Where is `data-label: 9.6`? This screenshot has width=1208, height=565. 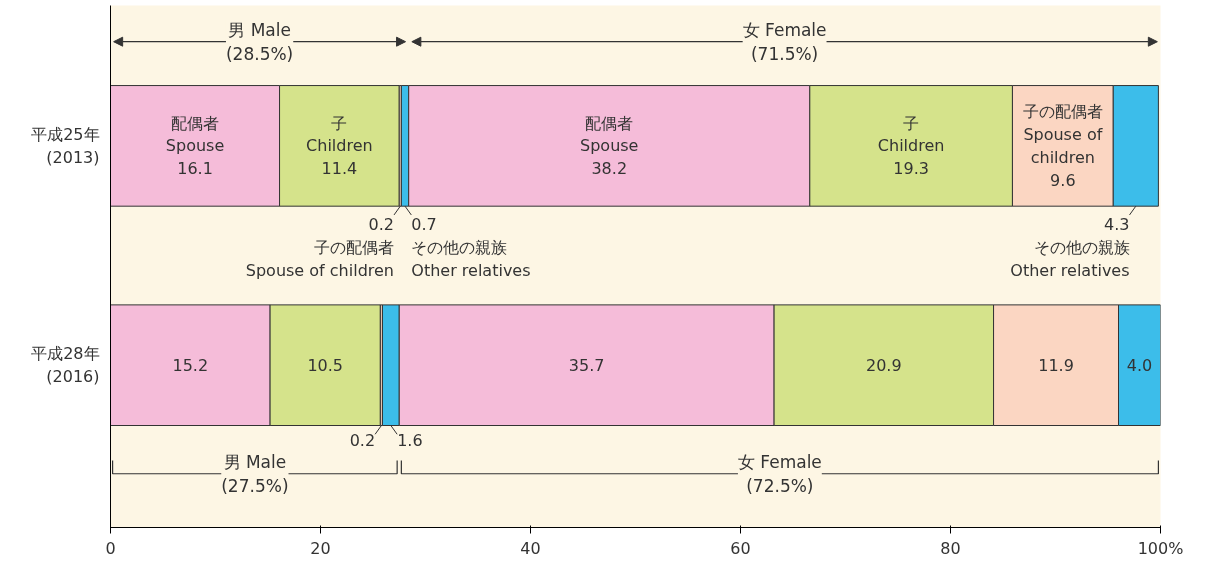
data-label: 9.6 is located at coordinates (1063, 180).